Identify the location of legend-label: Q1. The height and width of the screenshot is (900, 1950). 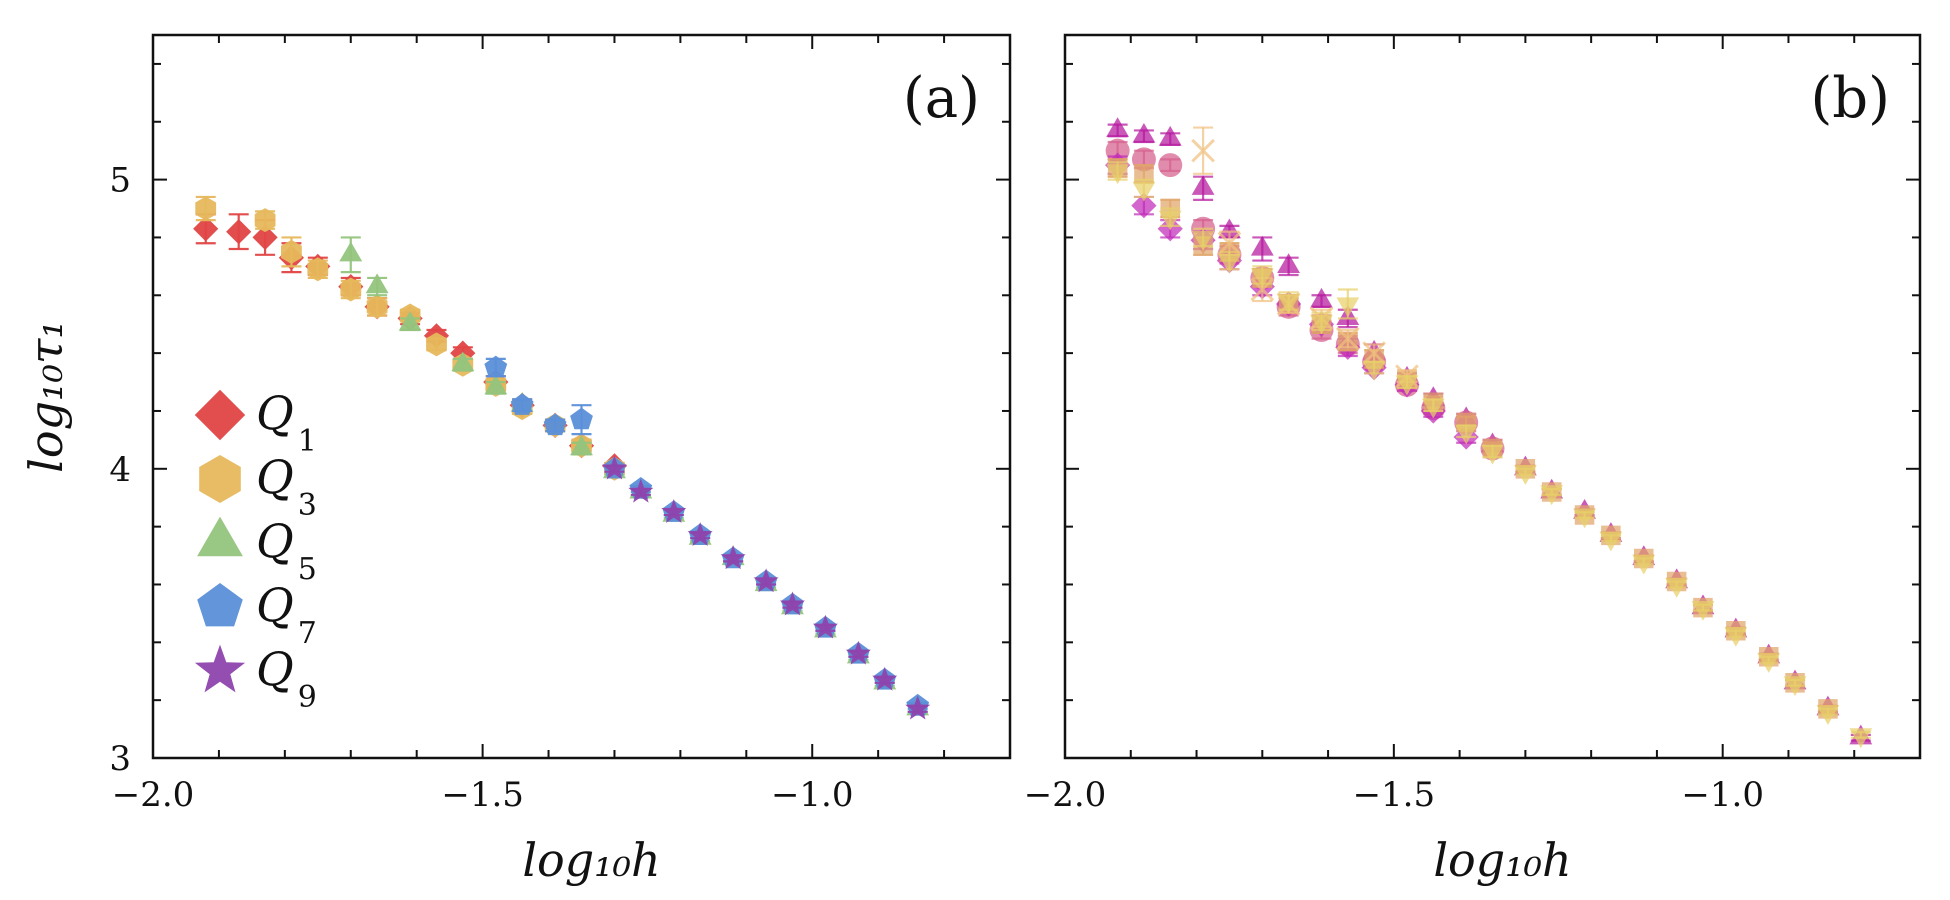
(286, 422).